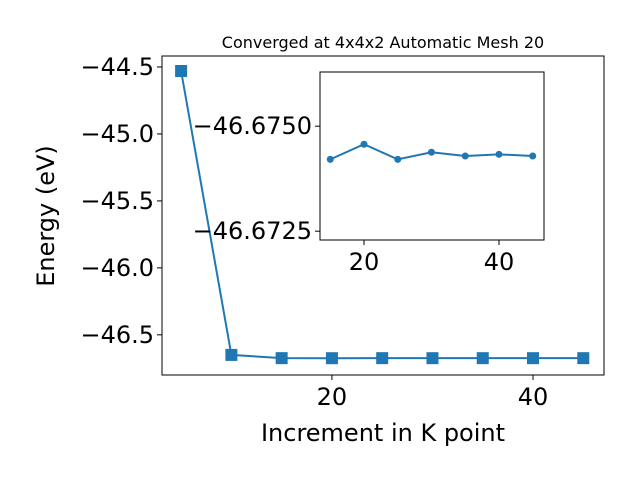 The height and width of the screenshot is (480, 640). What do you see at coordinates (383, 42) in the screenshot?
I see `chart-title: Converged at 4x4x2 Automatic Mesh 20` at bounding box center [383, 42].